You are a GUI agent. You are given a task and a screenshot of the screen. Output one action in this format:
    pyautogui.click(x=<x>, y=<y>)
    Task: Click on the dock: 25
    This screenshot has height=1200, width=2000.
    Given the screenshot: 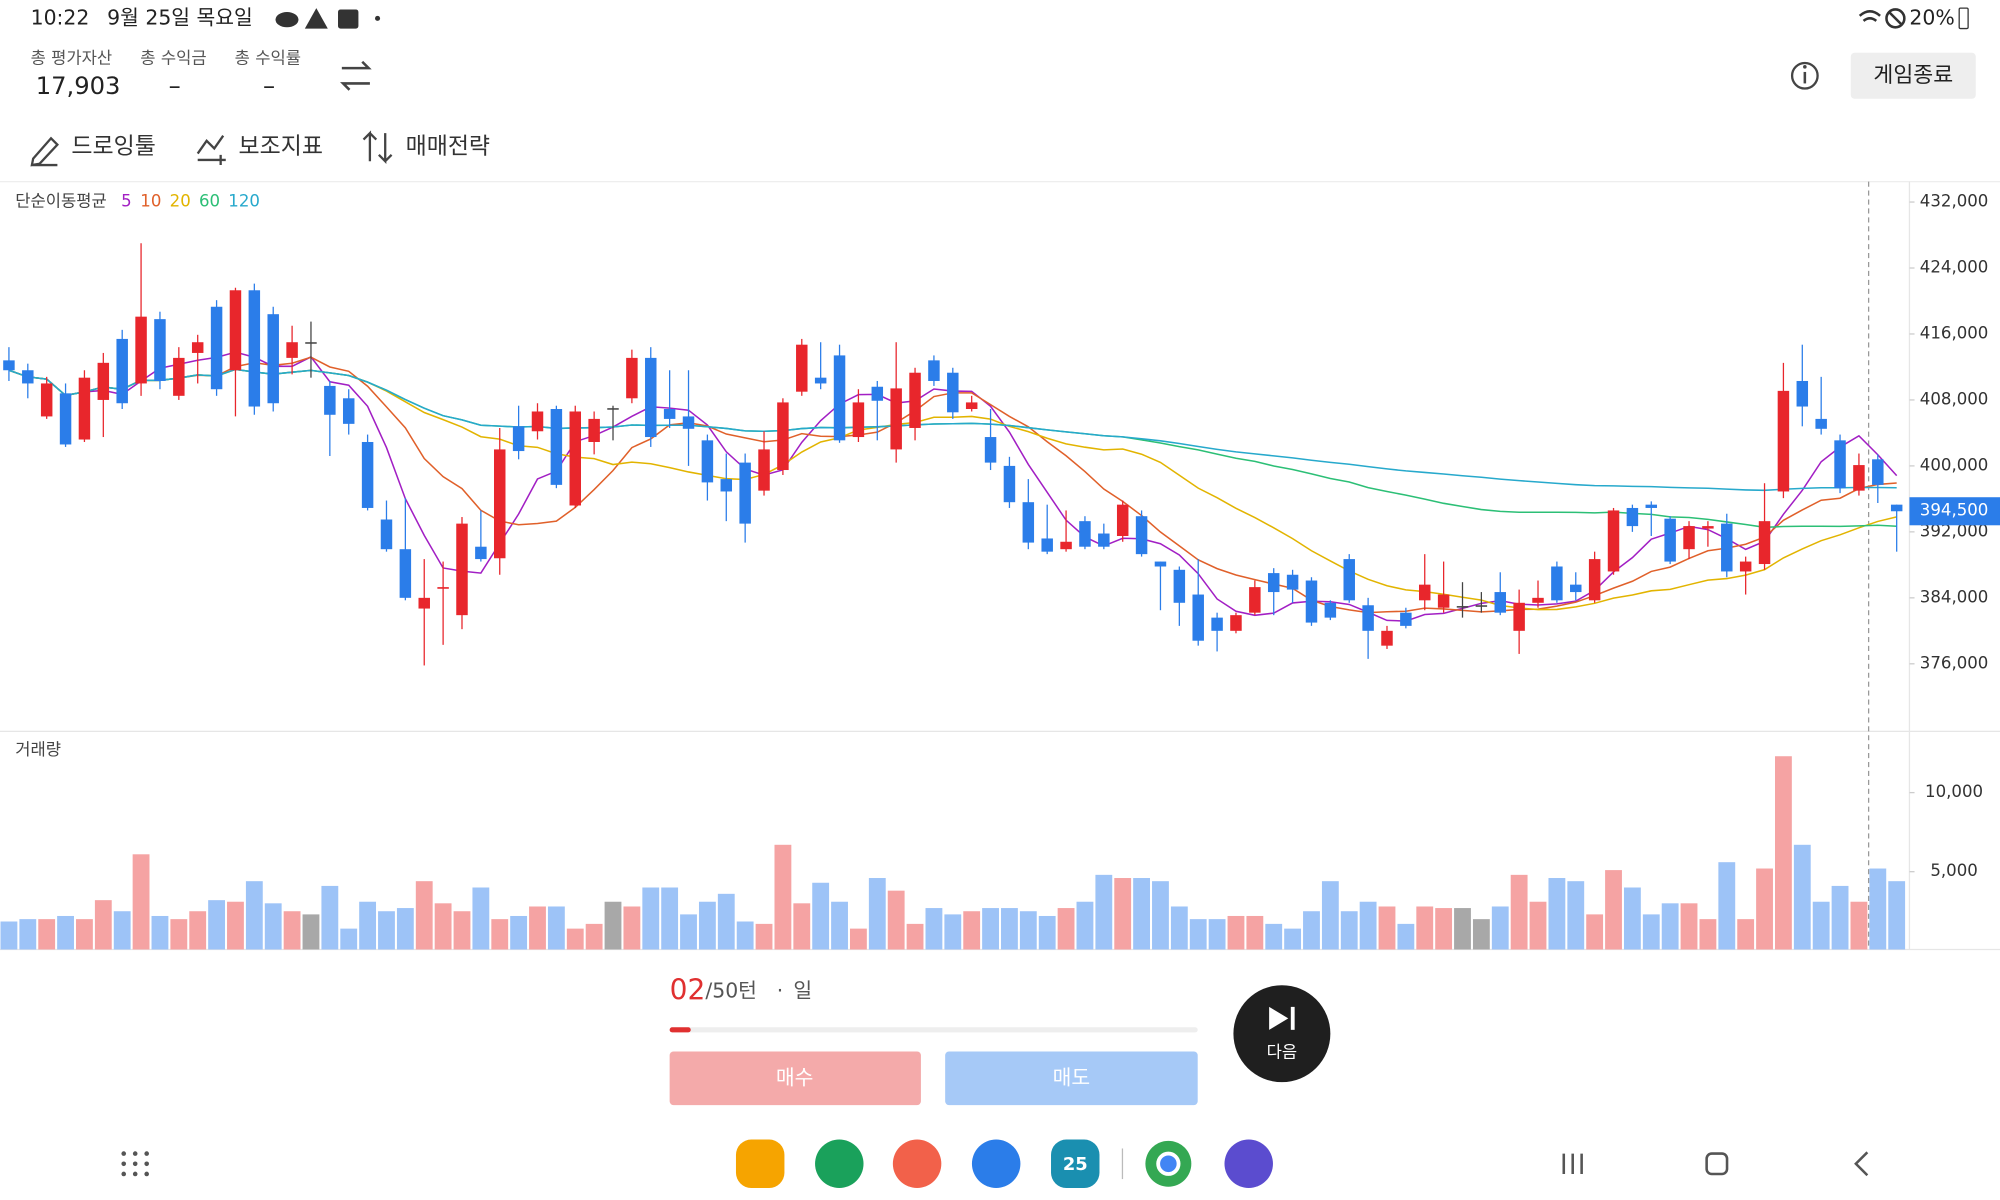 What is the action you would take?
    pyautogui.click(x=995, y=1164)
    